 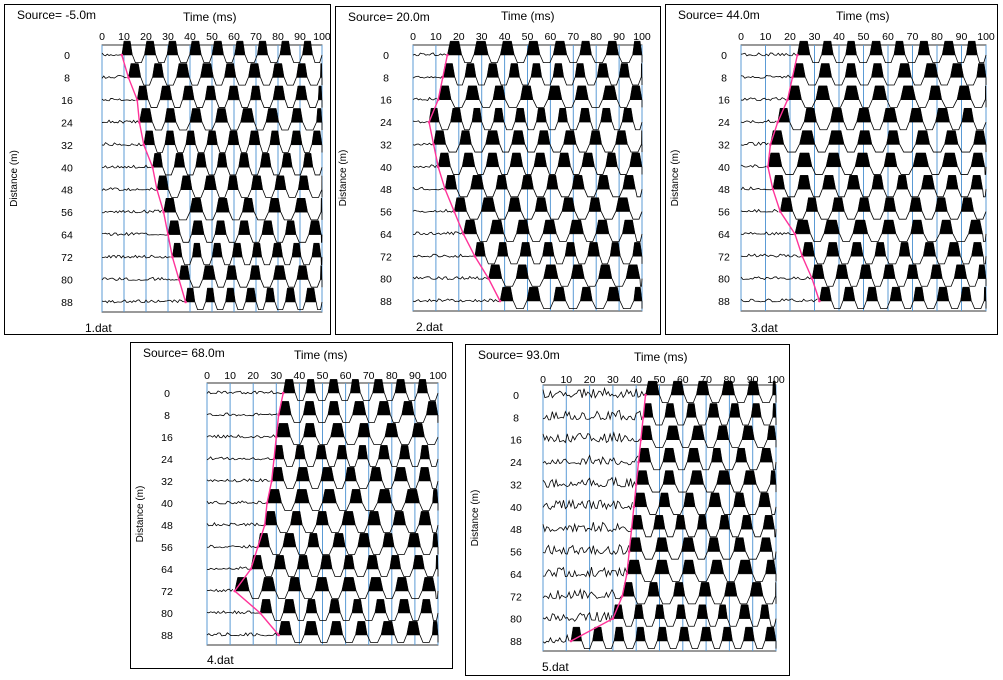 I want to click on source-label: Source= 44.0m, so click(x=719, y=15).